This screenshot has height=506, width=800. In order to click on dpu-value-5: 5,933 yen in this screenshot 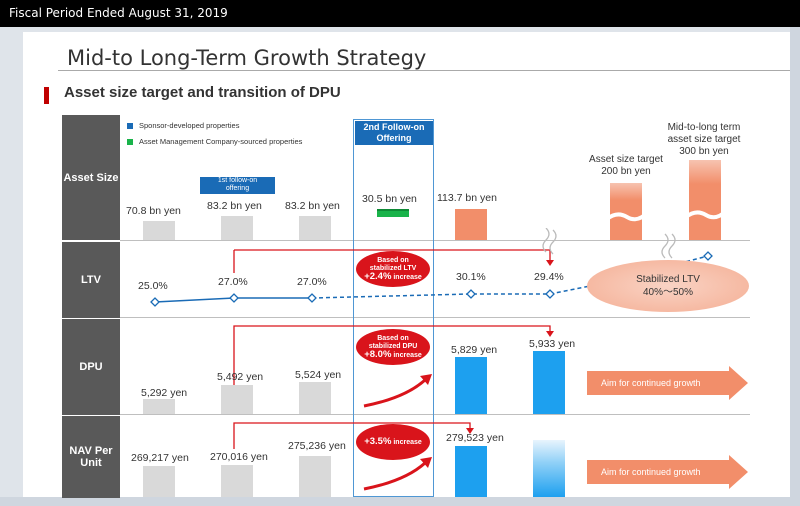, I will do `click(552, 344)`.